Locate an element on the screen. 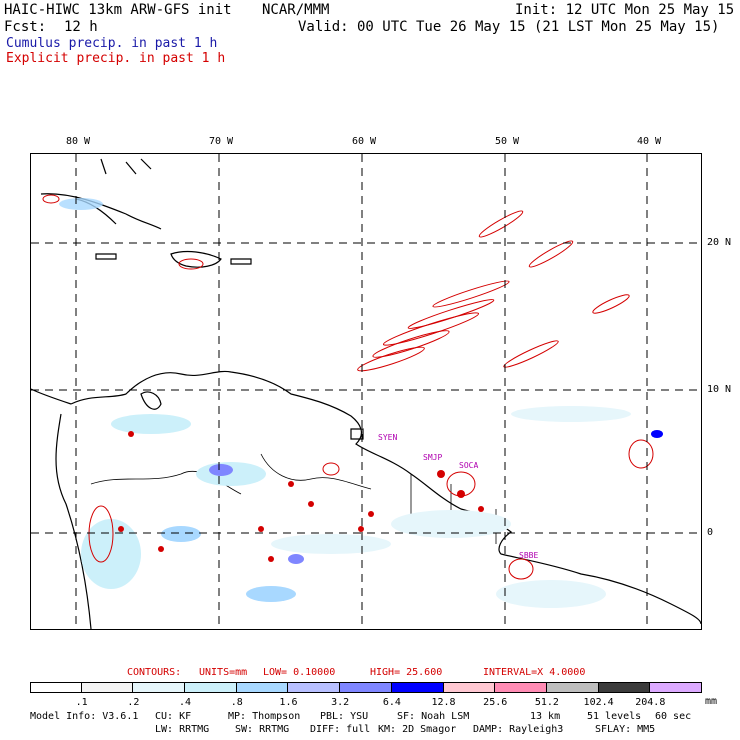 Image resolution: width=740 pixels, height=740 pixels. colorbar-unit: mm is located at coordinates (711, 701).